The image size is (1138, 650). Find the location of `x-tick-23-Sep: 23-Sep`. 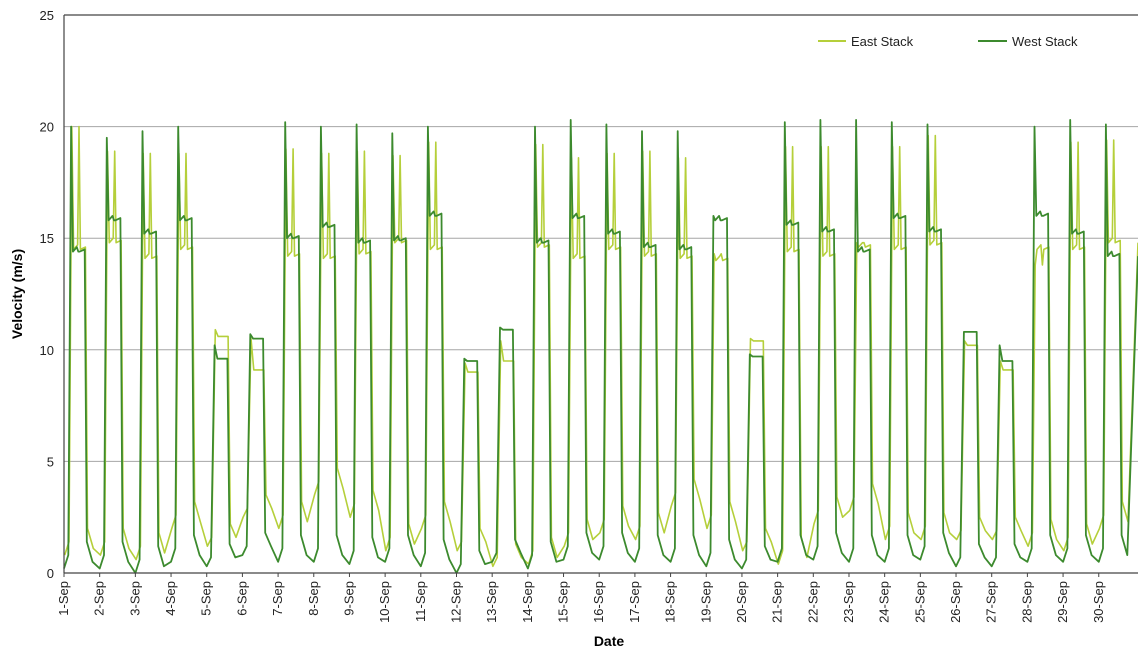

x-tick-23-Sep: 23-Sep is located at coordinates (848, 602).